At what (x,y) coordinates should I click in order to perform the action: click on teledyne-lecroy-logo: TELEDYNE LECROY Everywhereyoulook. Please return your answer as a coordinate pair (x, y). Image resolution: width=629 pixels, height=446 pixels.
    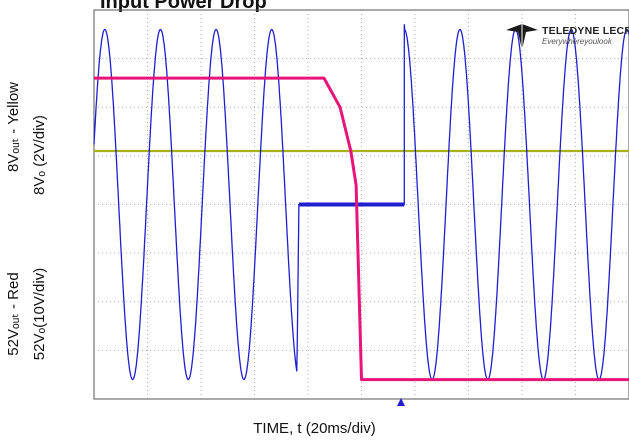
    Looking at the image, I should click on (566, 39).